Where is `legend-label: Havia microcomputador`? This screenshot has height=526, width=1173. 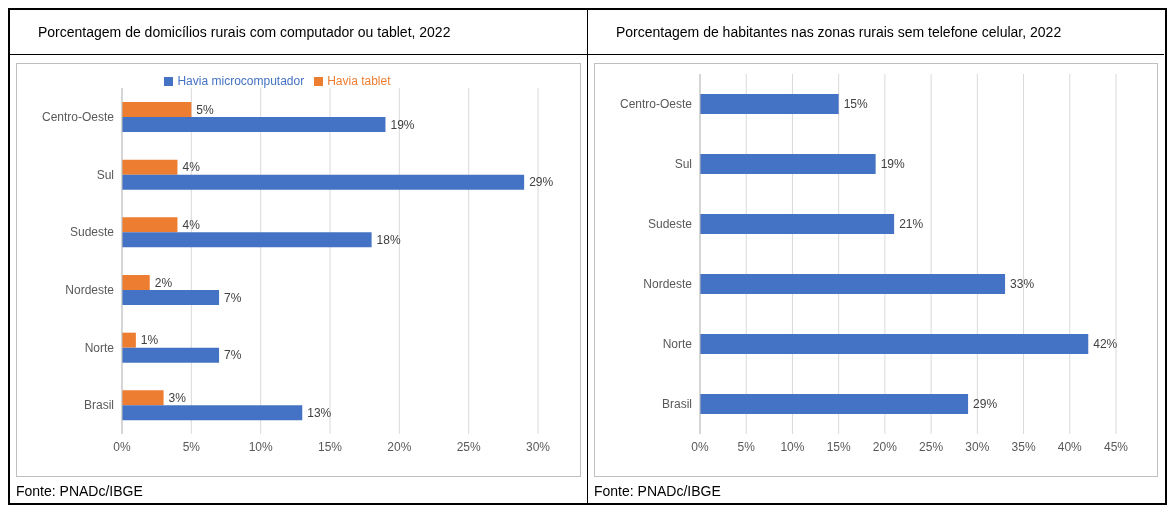
legend-label: Havia microcomputador is located at coordinates (241, 81).